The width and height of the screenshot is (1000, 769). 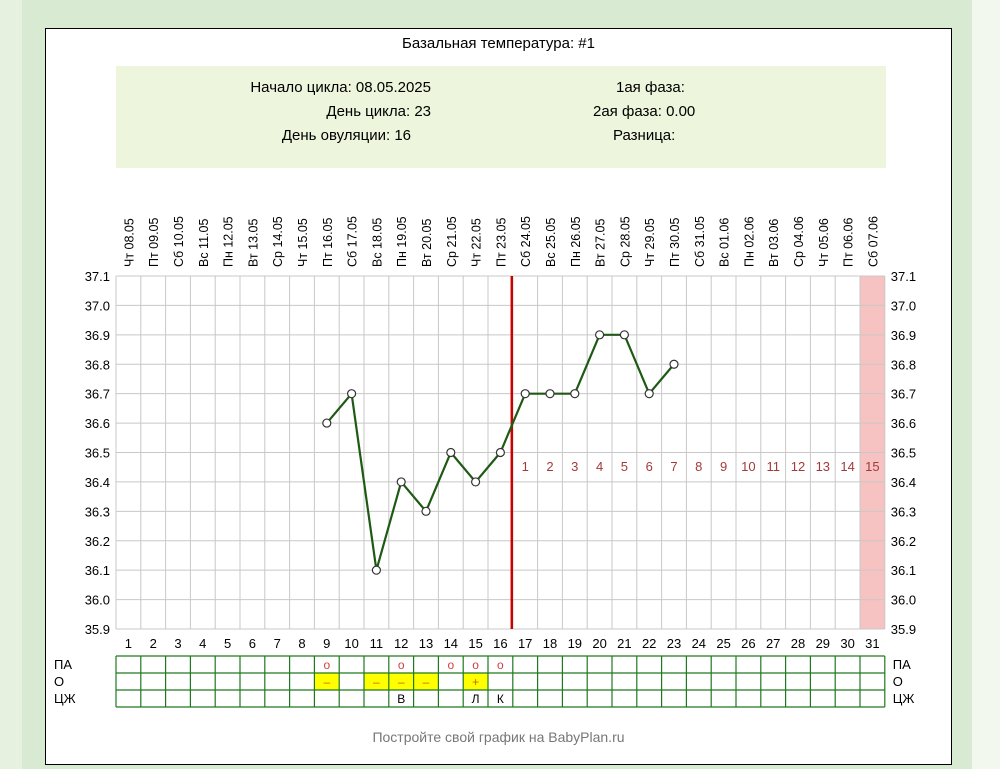 What do you see at coordinates (153, 643) in the screenshot?
I see `day-number-label: 2` at bounding box center [153, 643].